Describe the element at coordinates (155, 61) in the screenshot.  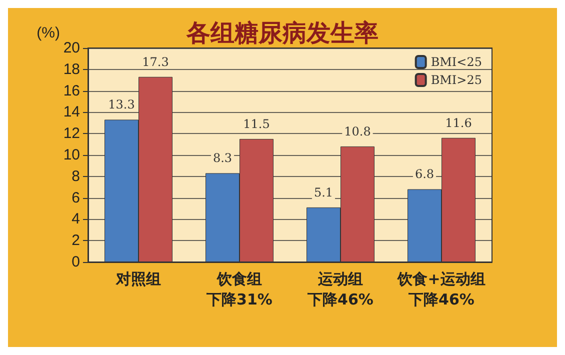
I see `data-label: 17.3` at that location.